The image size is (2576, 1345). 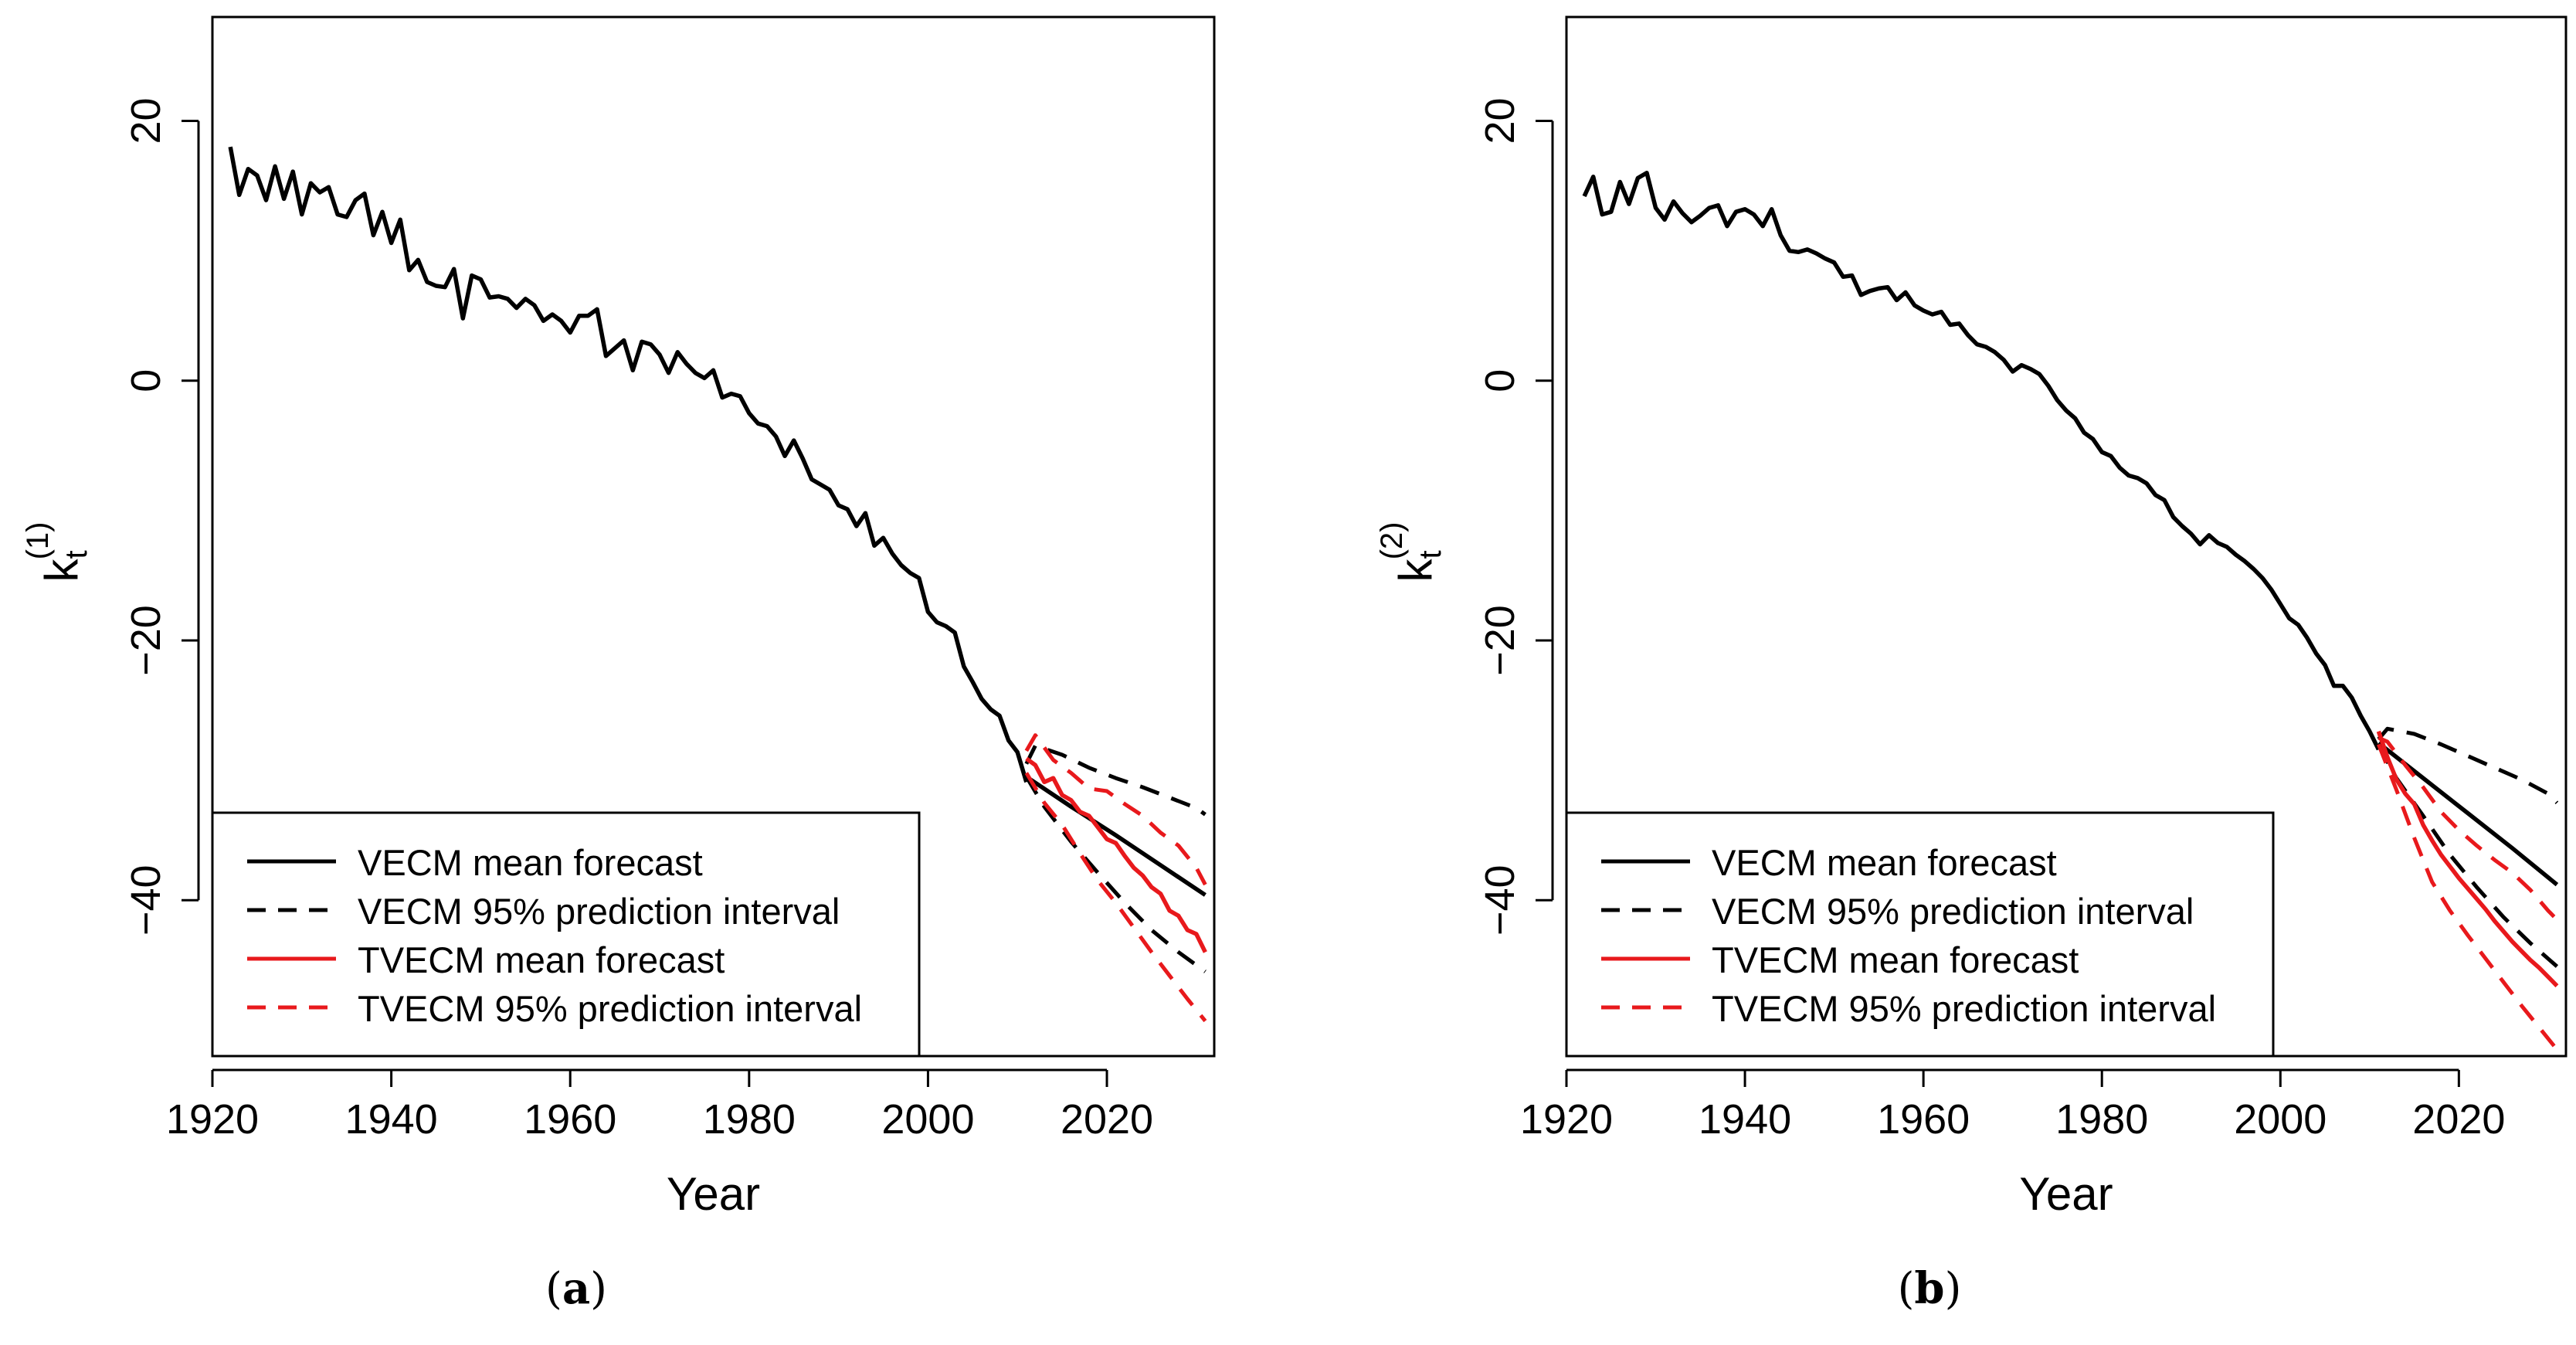 I want to click on y-axis-title-sup: (1), so click(x=38, y=540).